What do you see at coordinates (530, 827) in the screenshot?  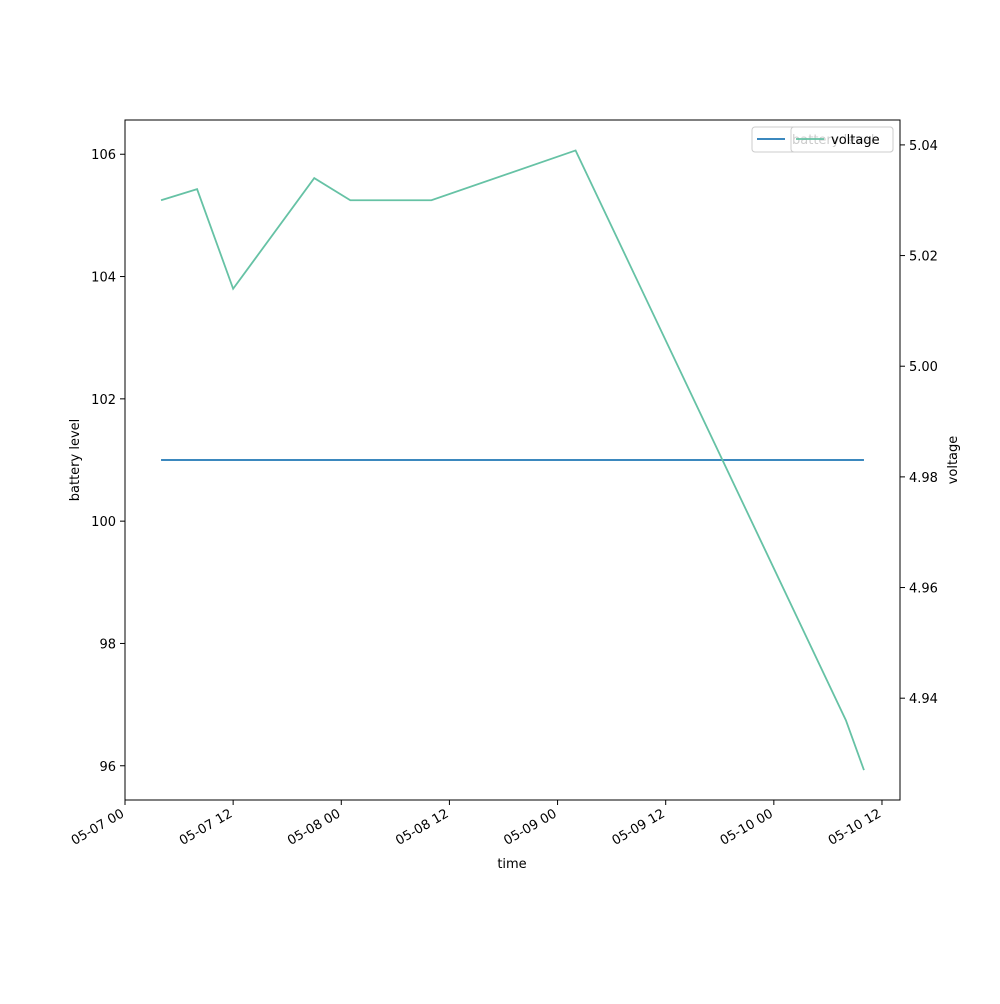 I see `x-tick-label: 05-09 00` at bounding box center [530, 827].